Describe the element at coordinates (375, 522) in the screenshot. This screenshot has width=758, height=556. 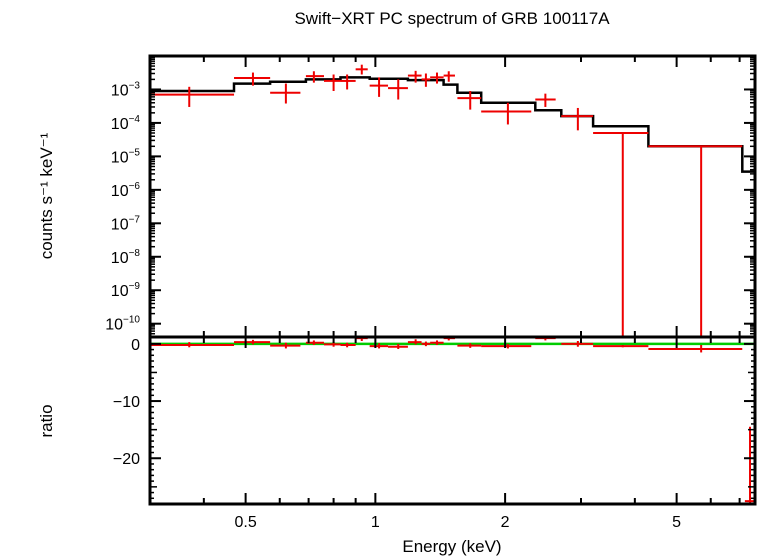
I see `x-tick-label: 1` at that location.